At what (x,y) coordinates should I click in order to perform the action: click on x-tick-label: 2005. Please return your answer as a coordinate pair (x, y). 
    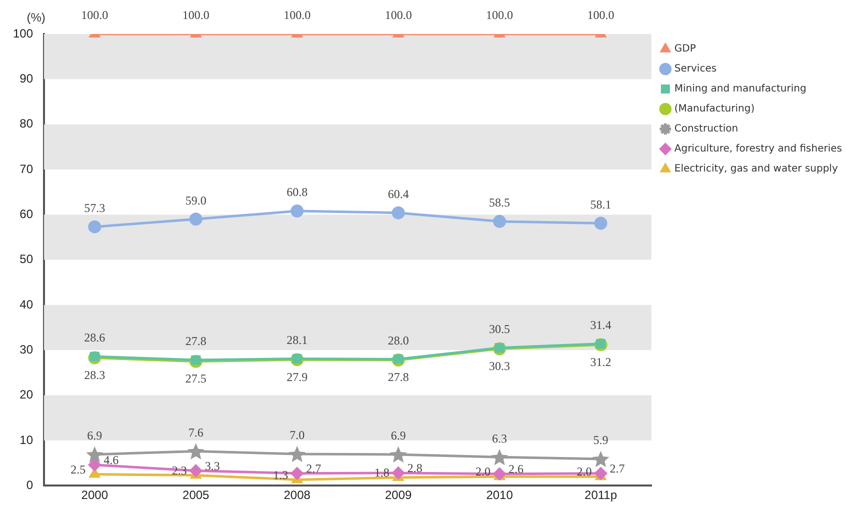
    Looking at the image, I should click on (196, 495).